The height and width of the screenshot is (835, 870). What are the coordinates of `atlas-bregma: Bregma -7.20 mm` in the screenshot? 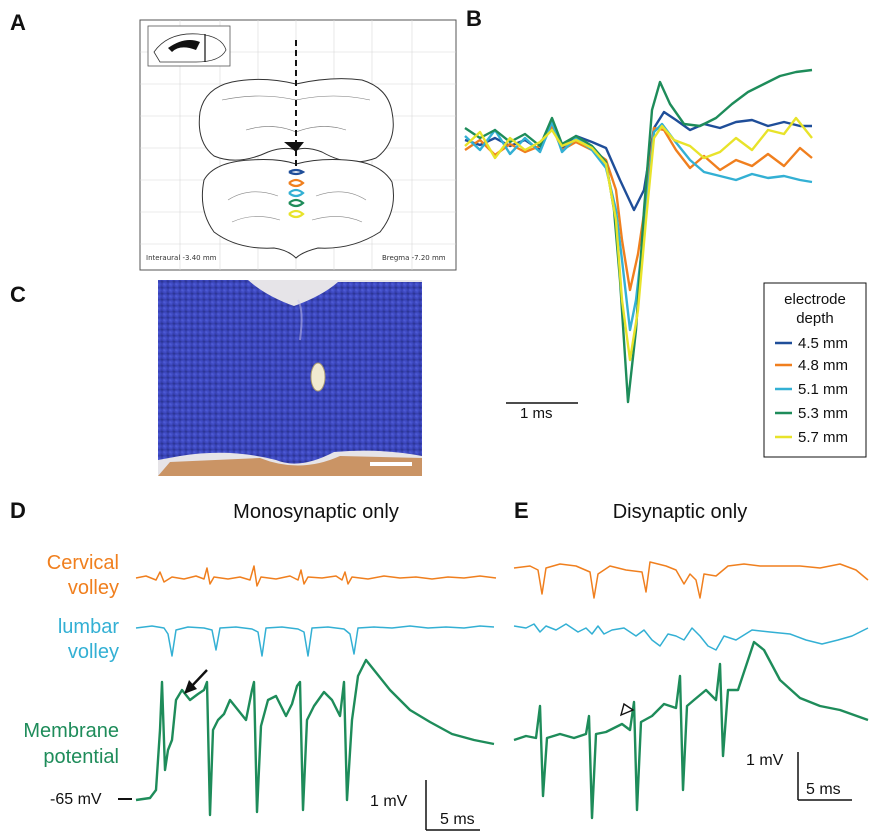 It's located at (414, 258).